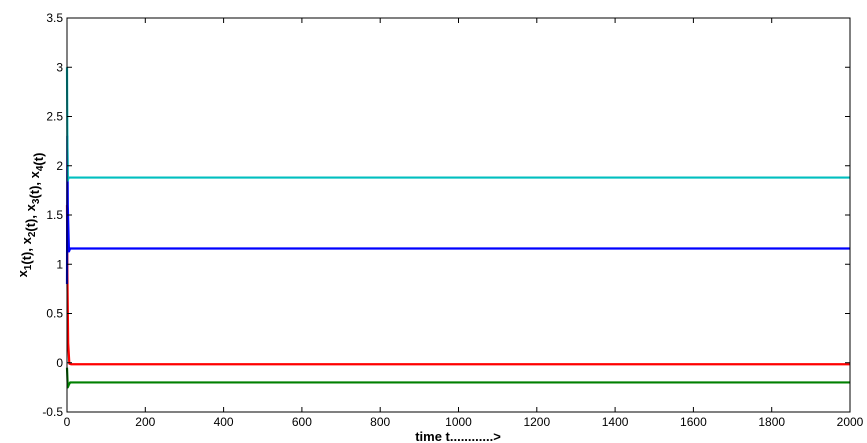  I want to click on x-tick-label: 1800, so click(771, 422).